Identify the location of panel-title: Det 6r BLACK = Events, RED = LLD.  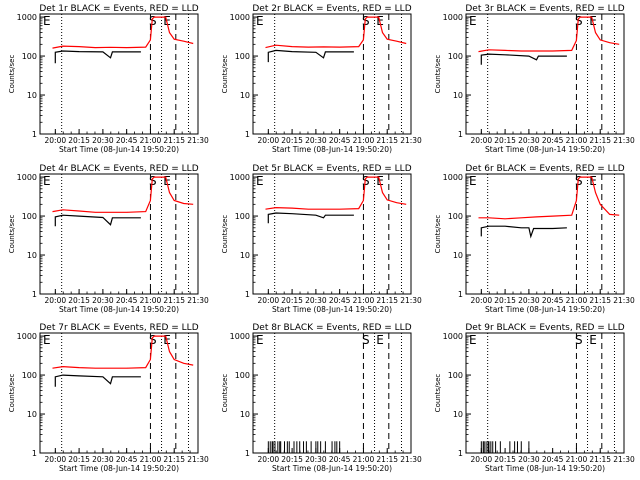
(544, 169).